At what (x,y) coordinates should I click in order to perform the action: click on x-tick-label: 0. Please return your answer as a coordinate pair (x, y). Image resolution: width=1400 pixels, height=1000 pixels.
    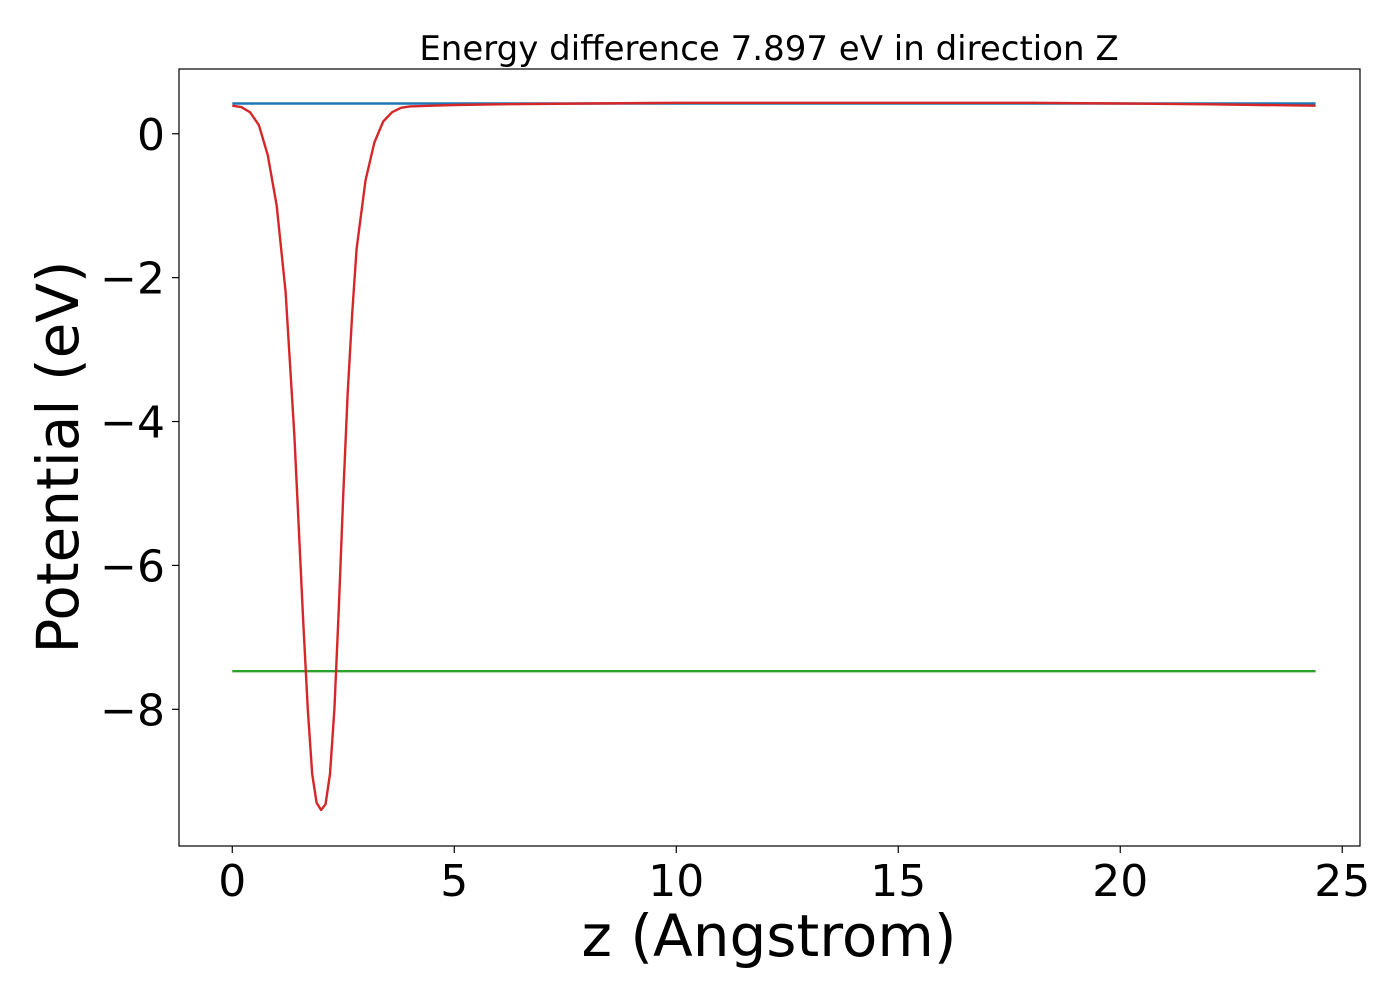
    Looking at the image, I should click on (232, 881).